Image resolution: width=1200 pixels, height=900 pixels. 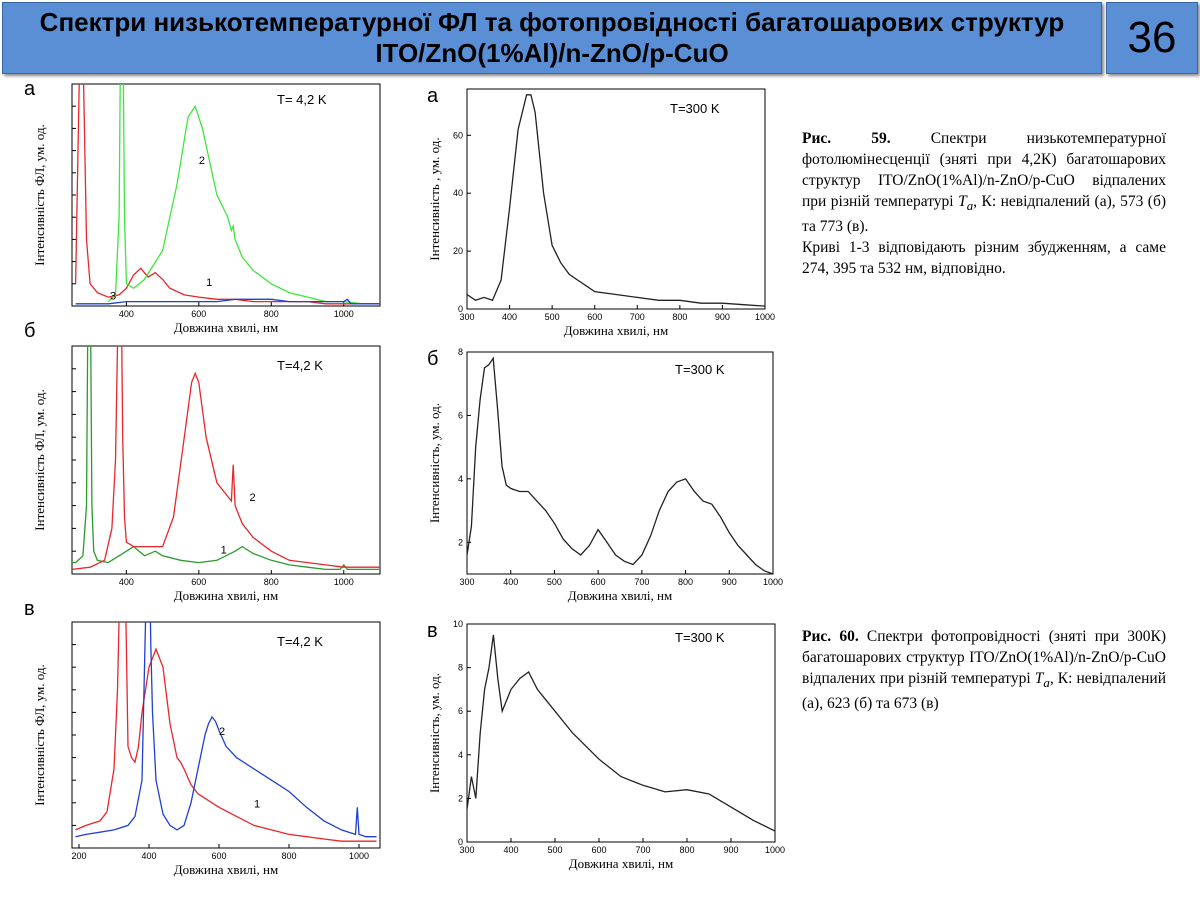 What do you see at coordinates (302, 99) in the screenshot?
I see `temperature-label: T= 4,2 K` at bounding box center [302, 99].